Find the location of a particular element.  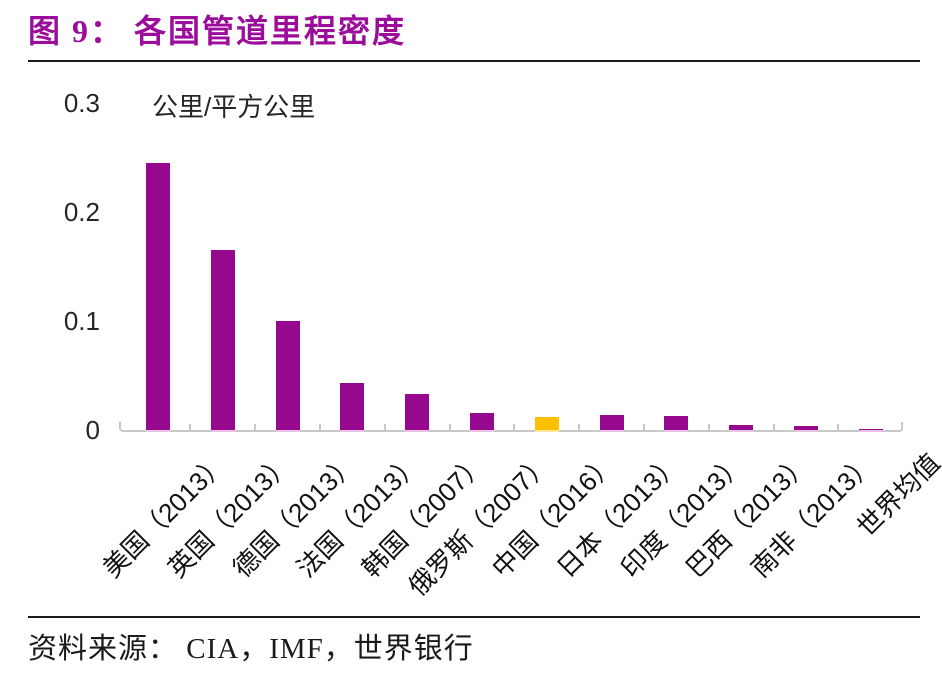

y-axis-unit-label: 公里/平方公里 is located at coordinates (234, 107).